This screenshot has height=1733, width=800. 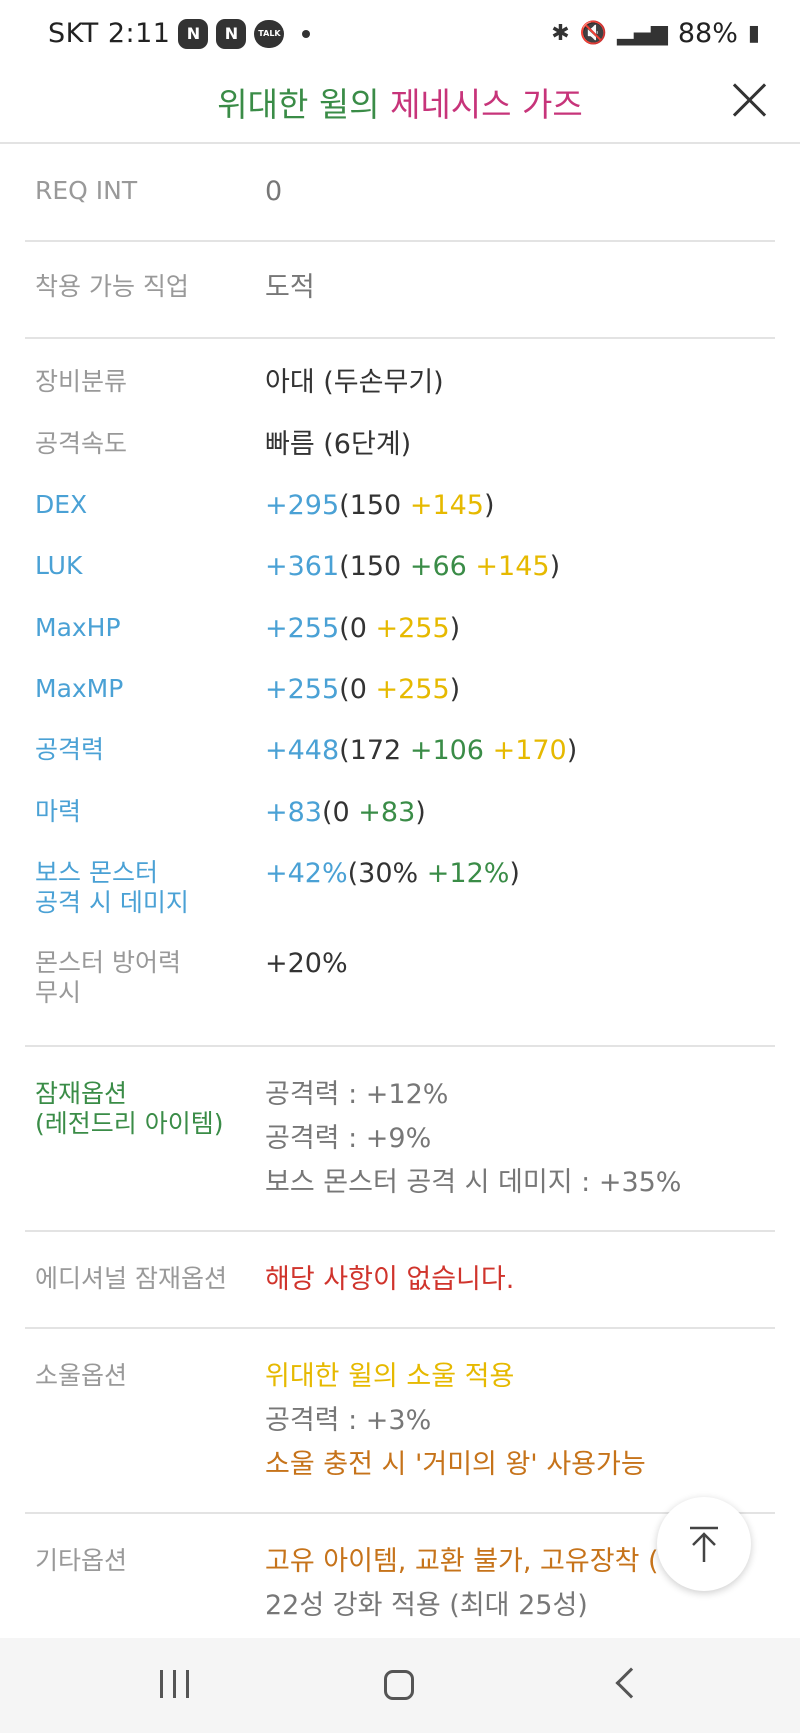 What do you see at coordinates (58, 992) in the screenshot?
I see `ignore-def-label-line2: 무시` at bounding box center [58, 992].